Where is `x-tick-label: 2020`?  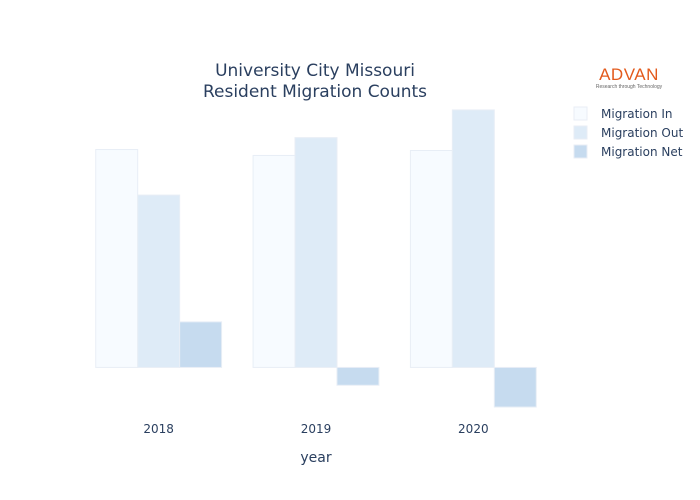
x-tick-label: 2020 is located at coordinates (473, 429).